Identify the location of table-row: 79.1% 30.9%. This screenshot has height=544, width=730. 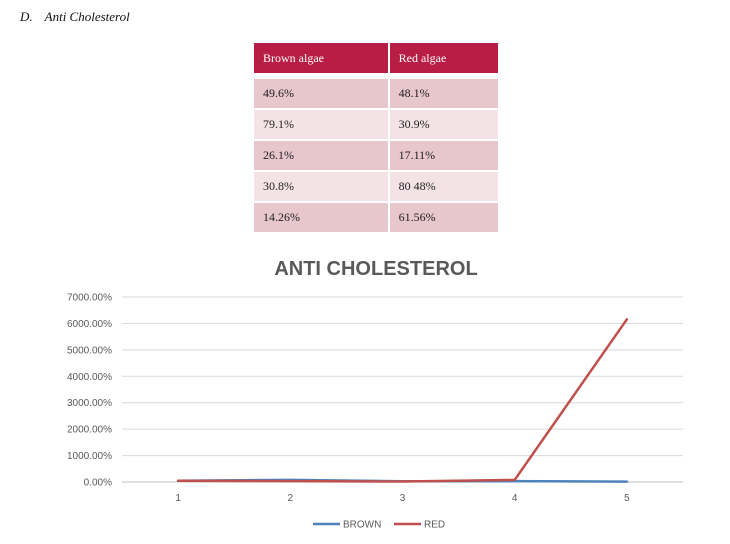
(376, 124).